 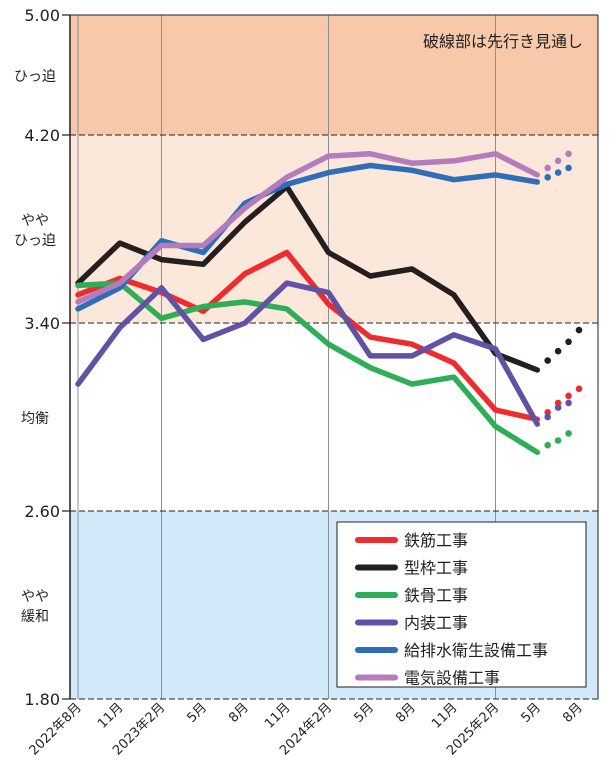 I want to click on band-label: 均衡, so click(x=35, y=419).